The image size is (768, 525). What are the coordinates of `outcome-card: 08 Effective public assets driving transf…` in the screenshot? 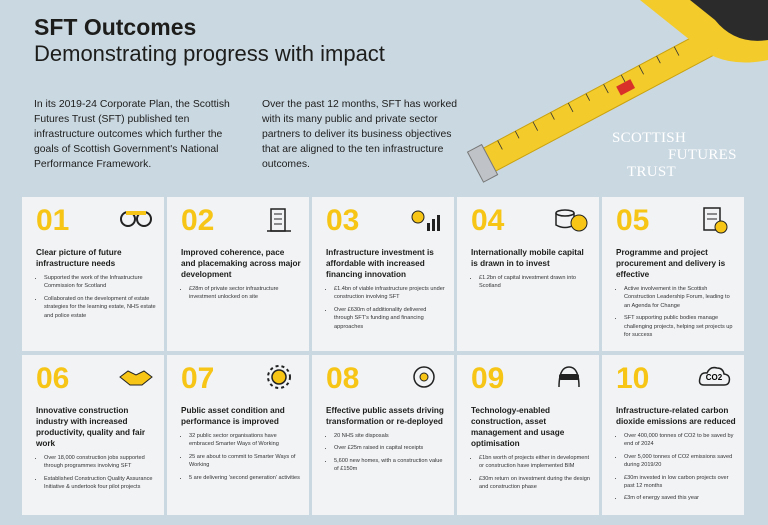 It's located at (383, 435).